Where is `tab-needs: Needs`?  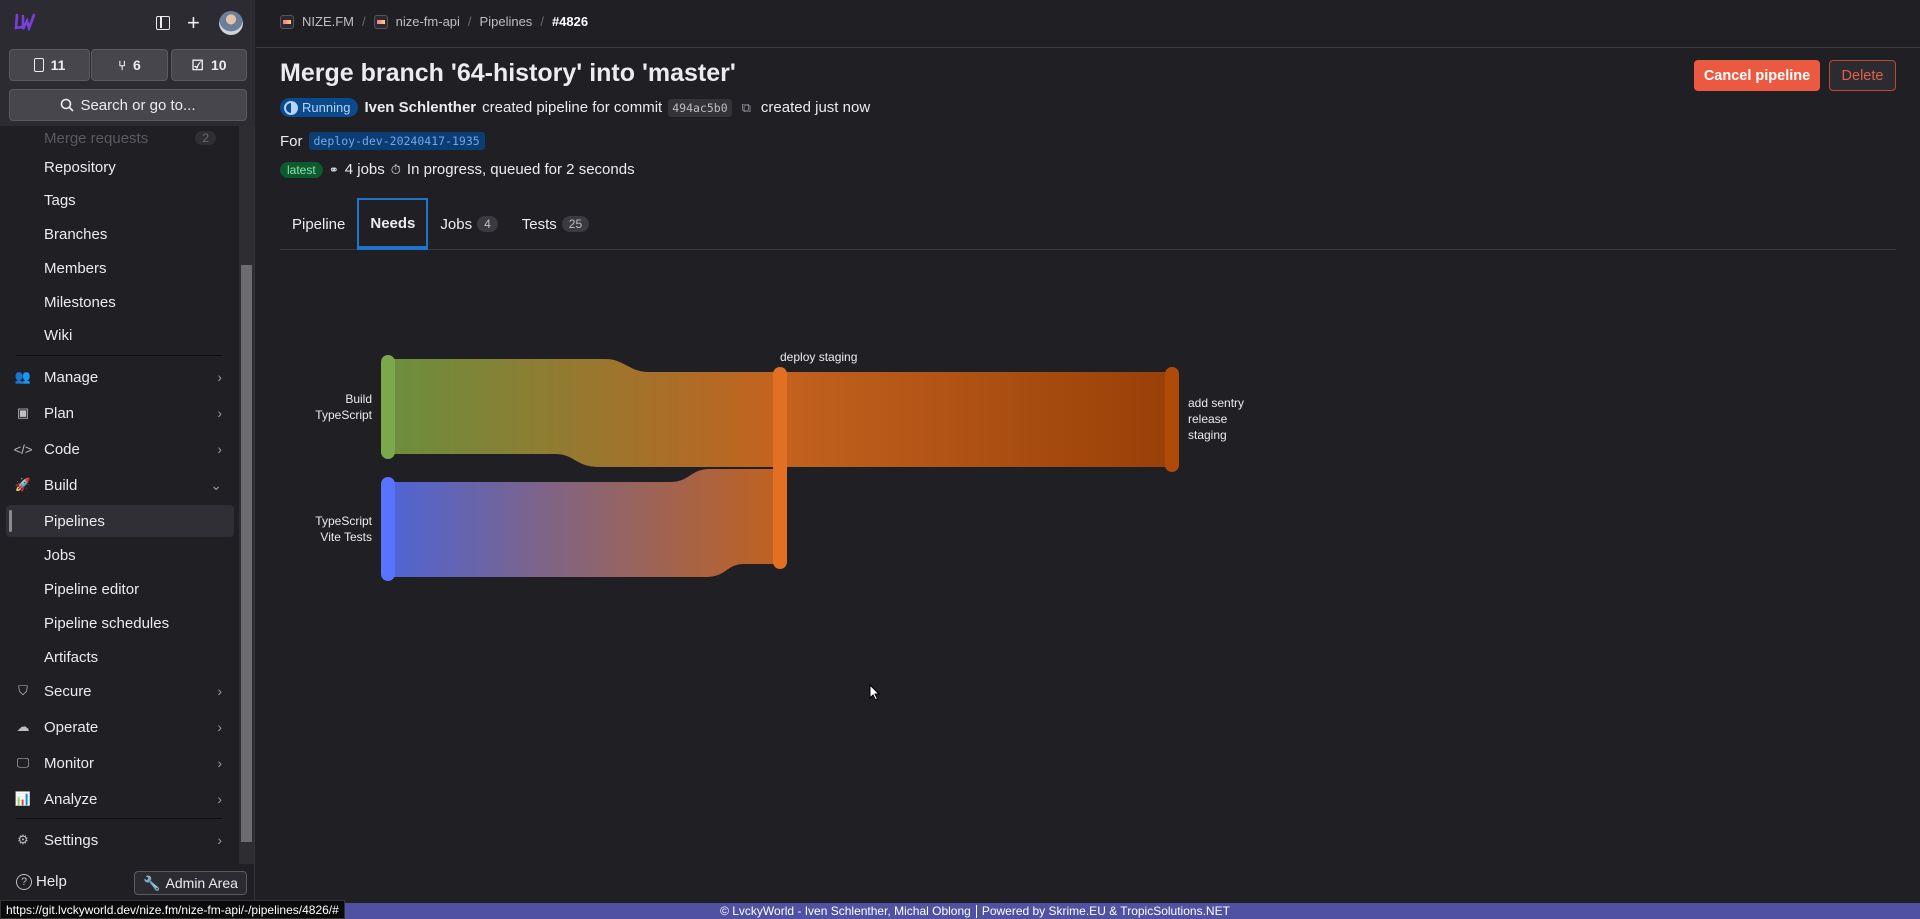
tab-needs: Needs is located at coordinates (393, 224).